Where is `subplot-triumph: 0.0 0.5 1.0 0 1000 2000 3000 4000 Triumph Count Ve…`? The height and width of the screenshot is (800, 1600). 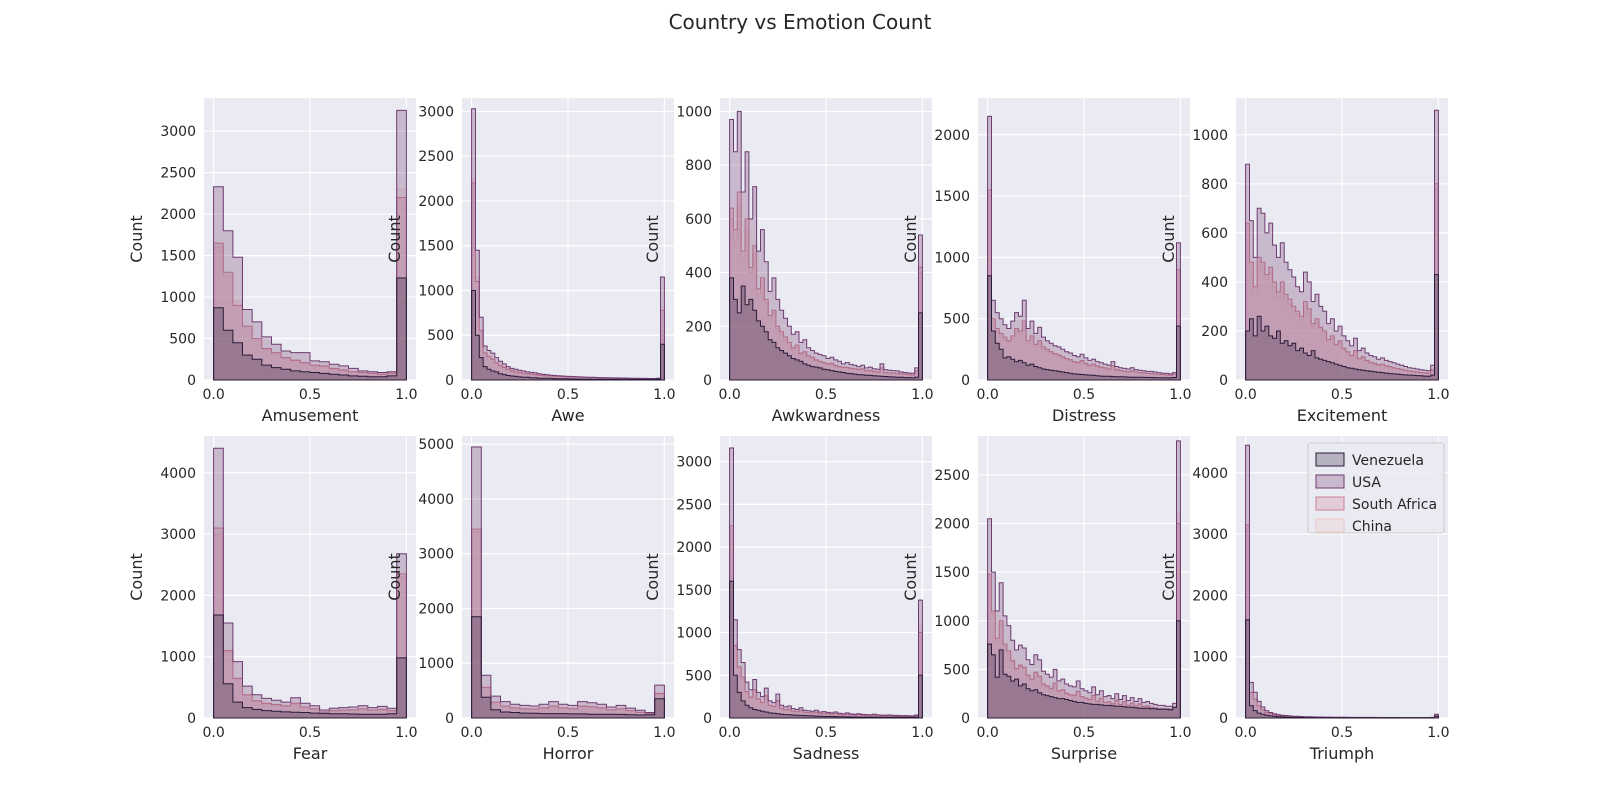
subplot-triumph: 0.0 0.5 1.0 0 1000 2000 3000 4000 Triumph Count Ve… is located at coordinates (1304, 599).